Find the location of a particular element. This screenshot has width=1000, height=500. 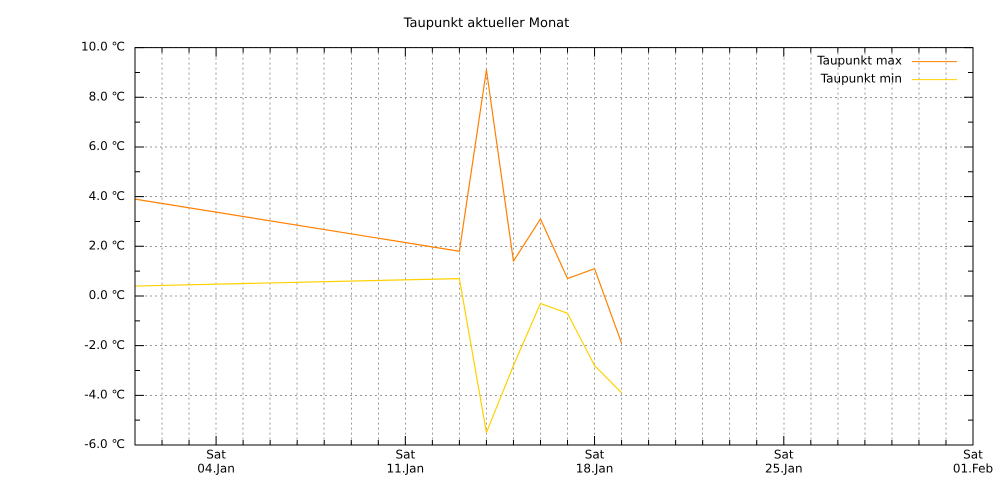

y-tick-label: -2.0 ℃ is located at coordinates (104, 345).